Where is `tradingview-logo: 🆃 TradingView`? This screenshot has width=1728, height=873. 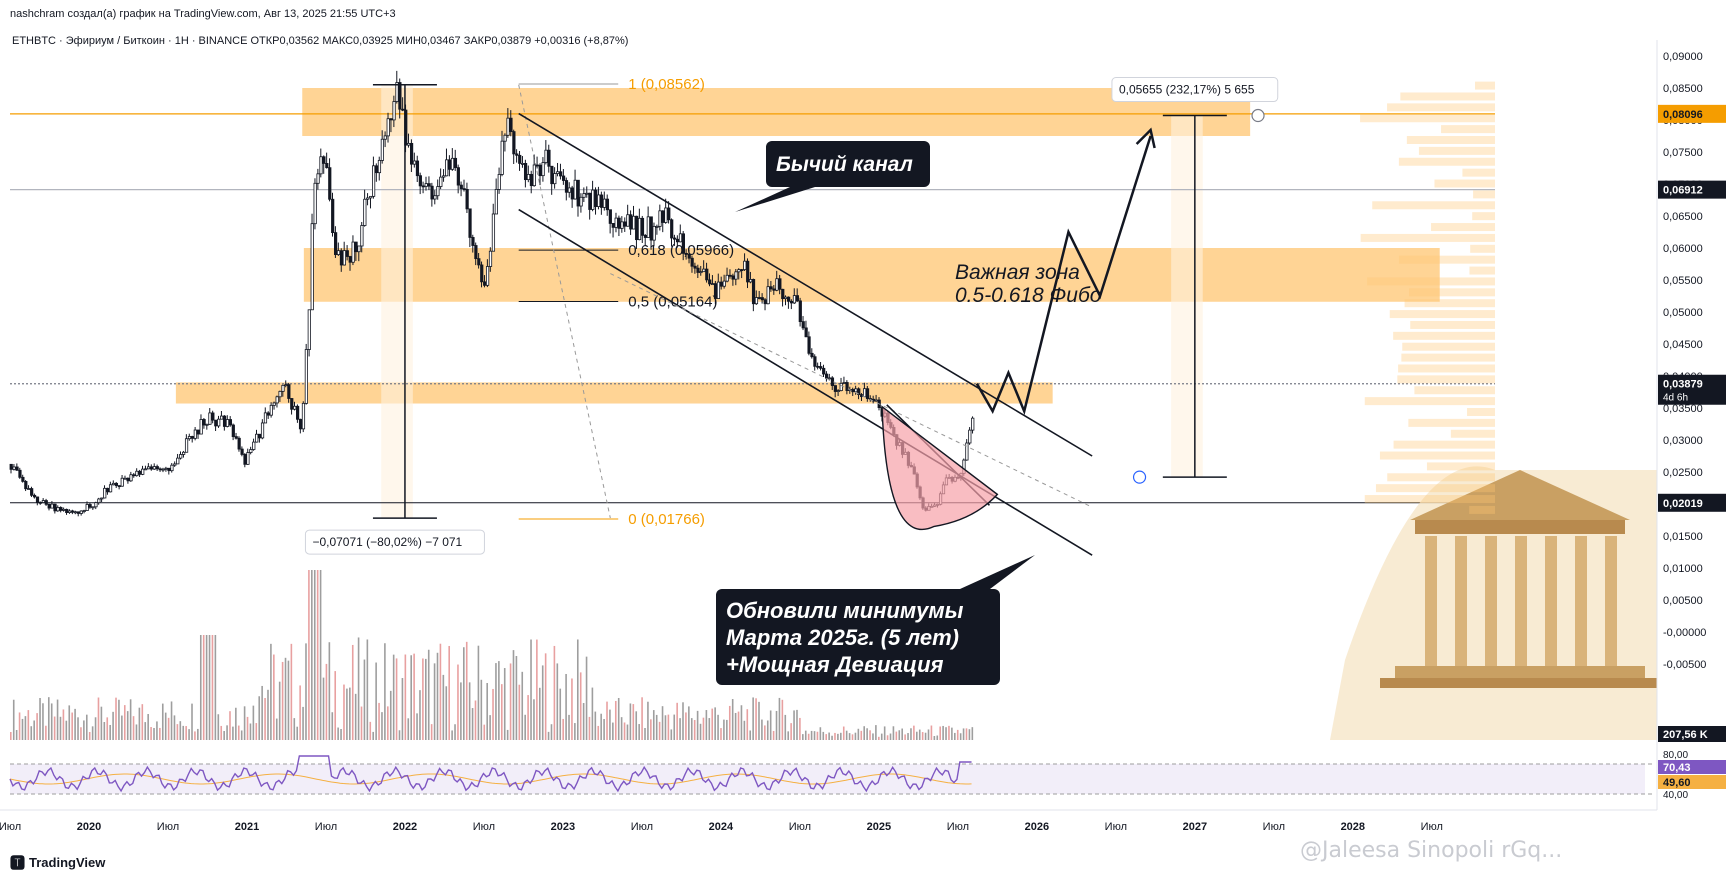 tradingview-logo: 🆃 TradingView is located at coordinates (57, 862).